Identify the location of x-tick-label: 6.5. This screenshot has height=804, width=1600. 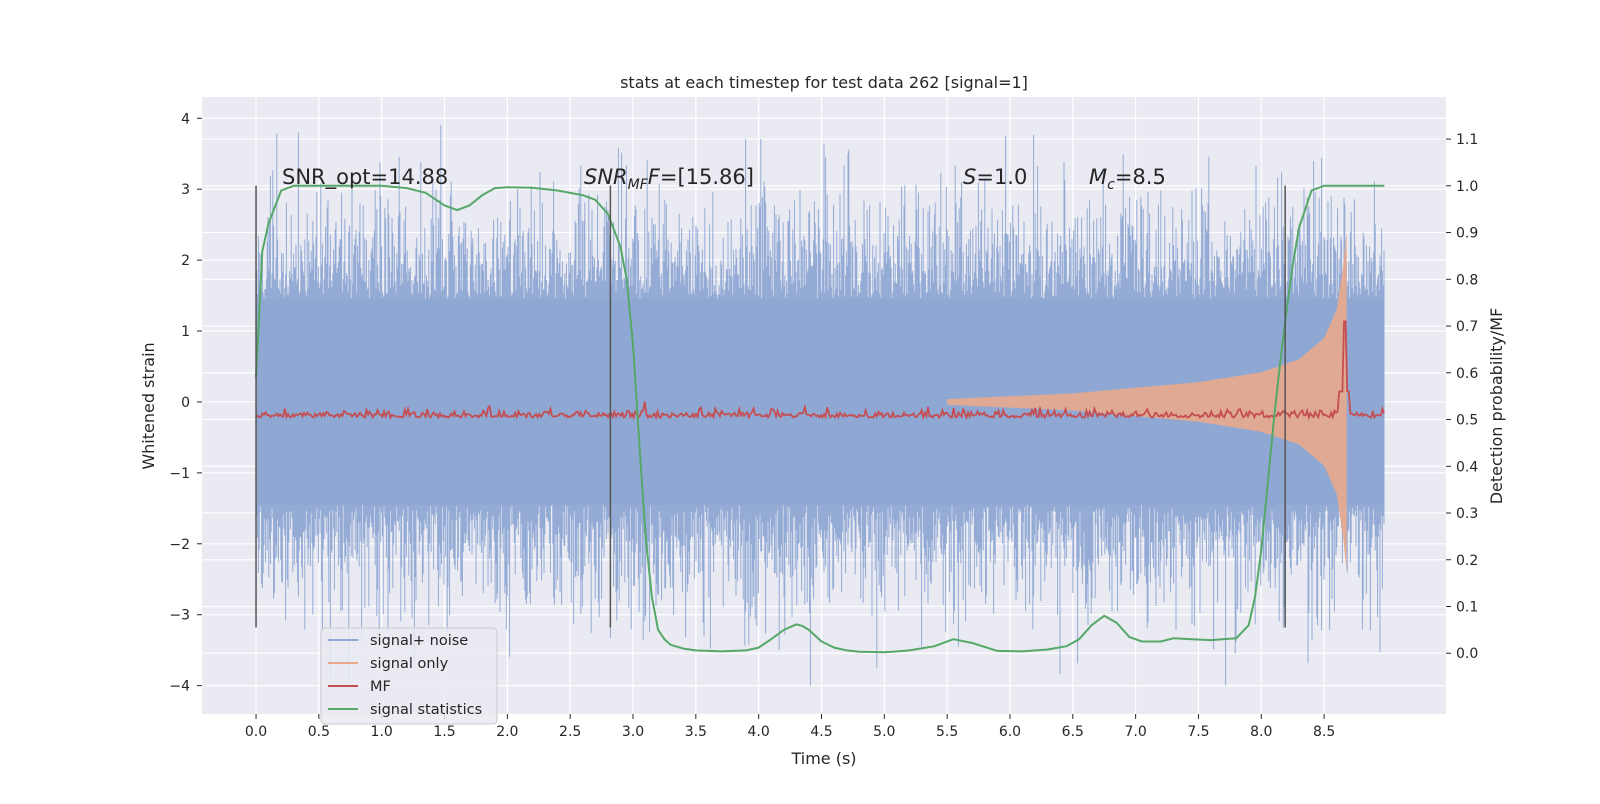
(1073, 732).